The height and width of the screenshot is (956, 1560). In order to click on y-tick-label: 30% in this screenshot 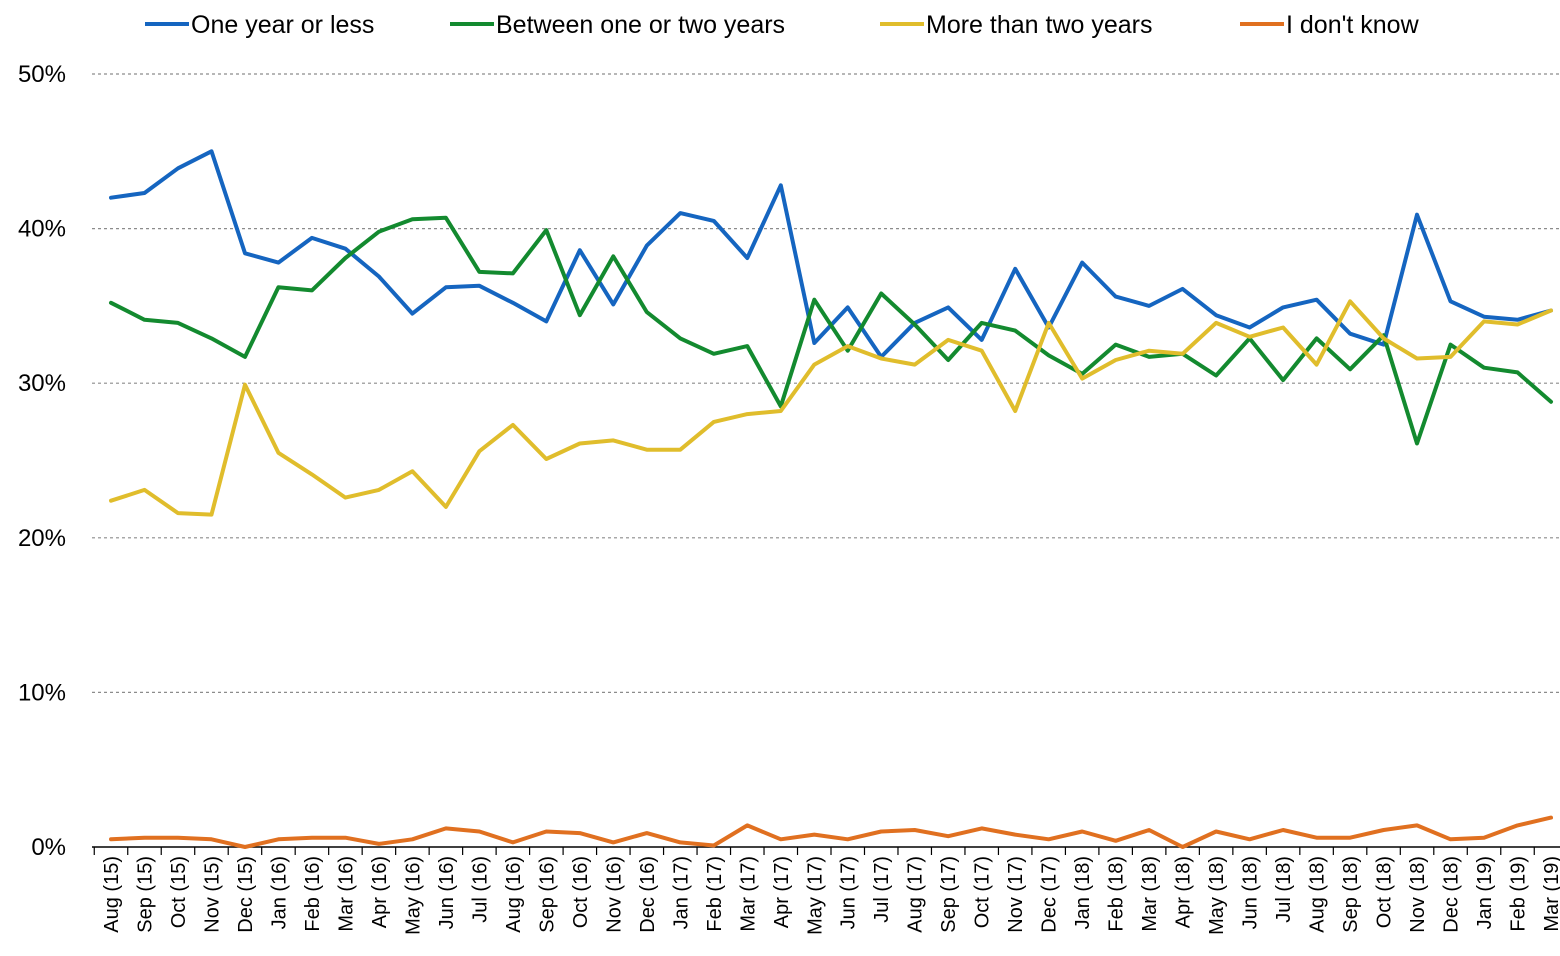, I will do `click(42, 383)`.